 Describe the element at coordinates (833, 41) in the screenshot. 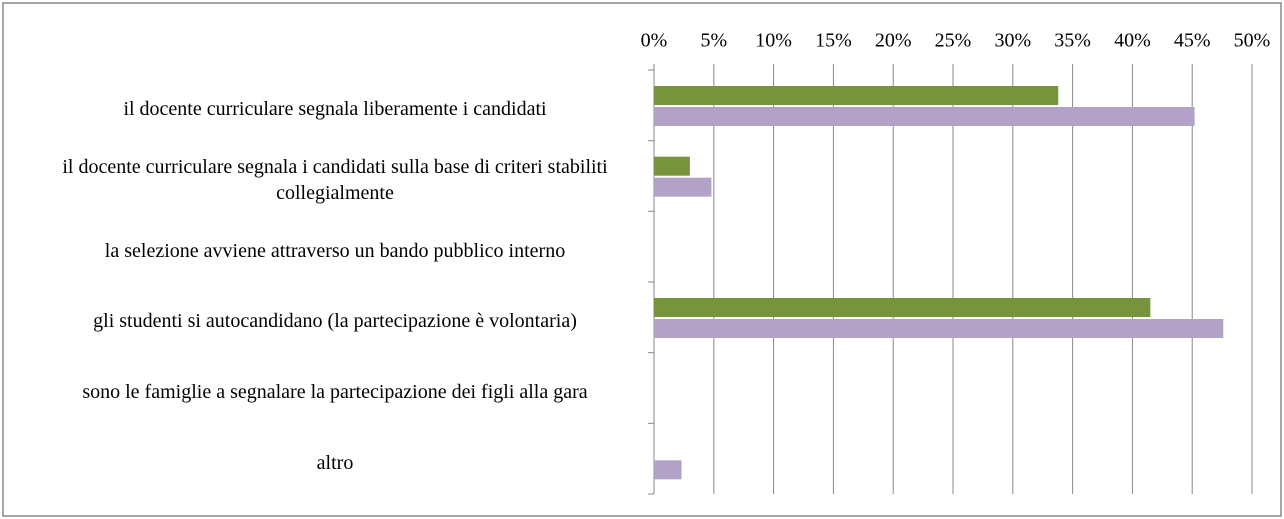

I see `x-tick-label: 15%` at that location.